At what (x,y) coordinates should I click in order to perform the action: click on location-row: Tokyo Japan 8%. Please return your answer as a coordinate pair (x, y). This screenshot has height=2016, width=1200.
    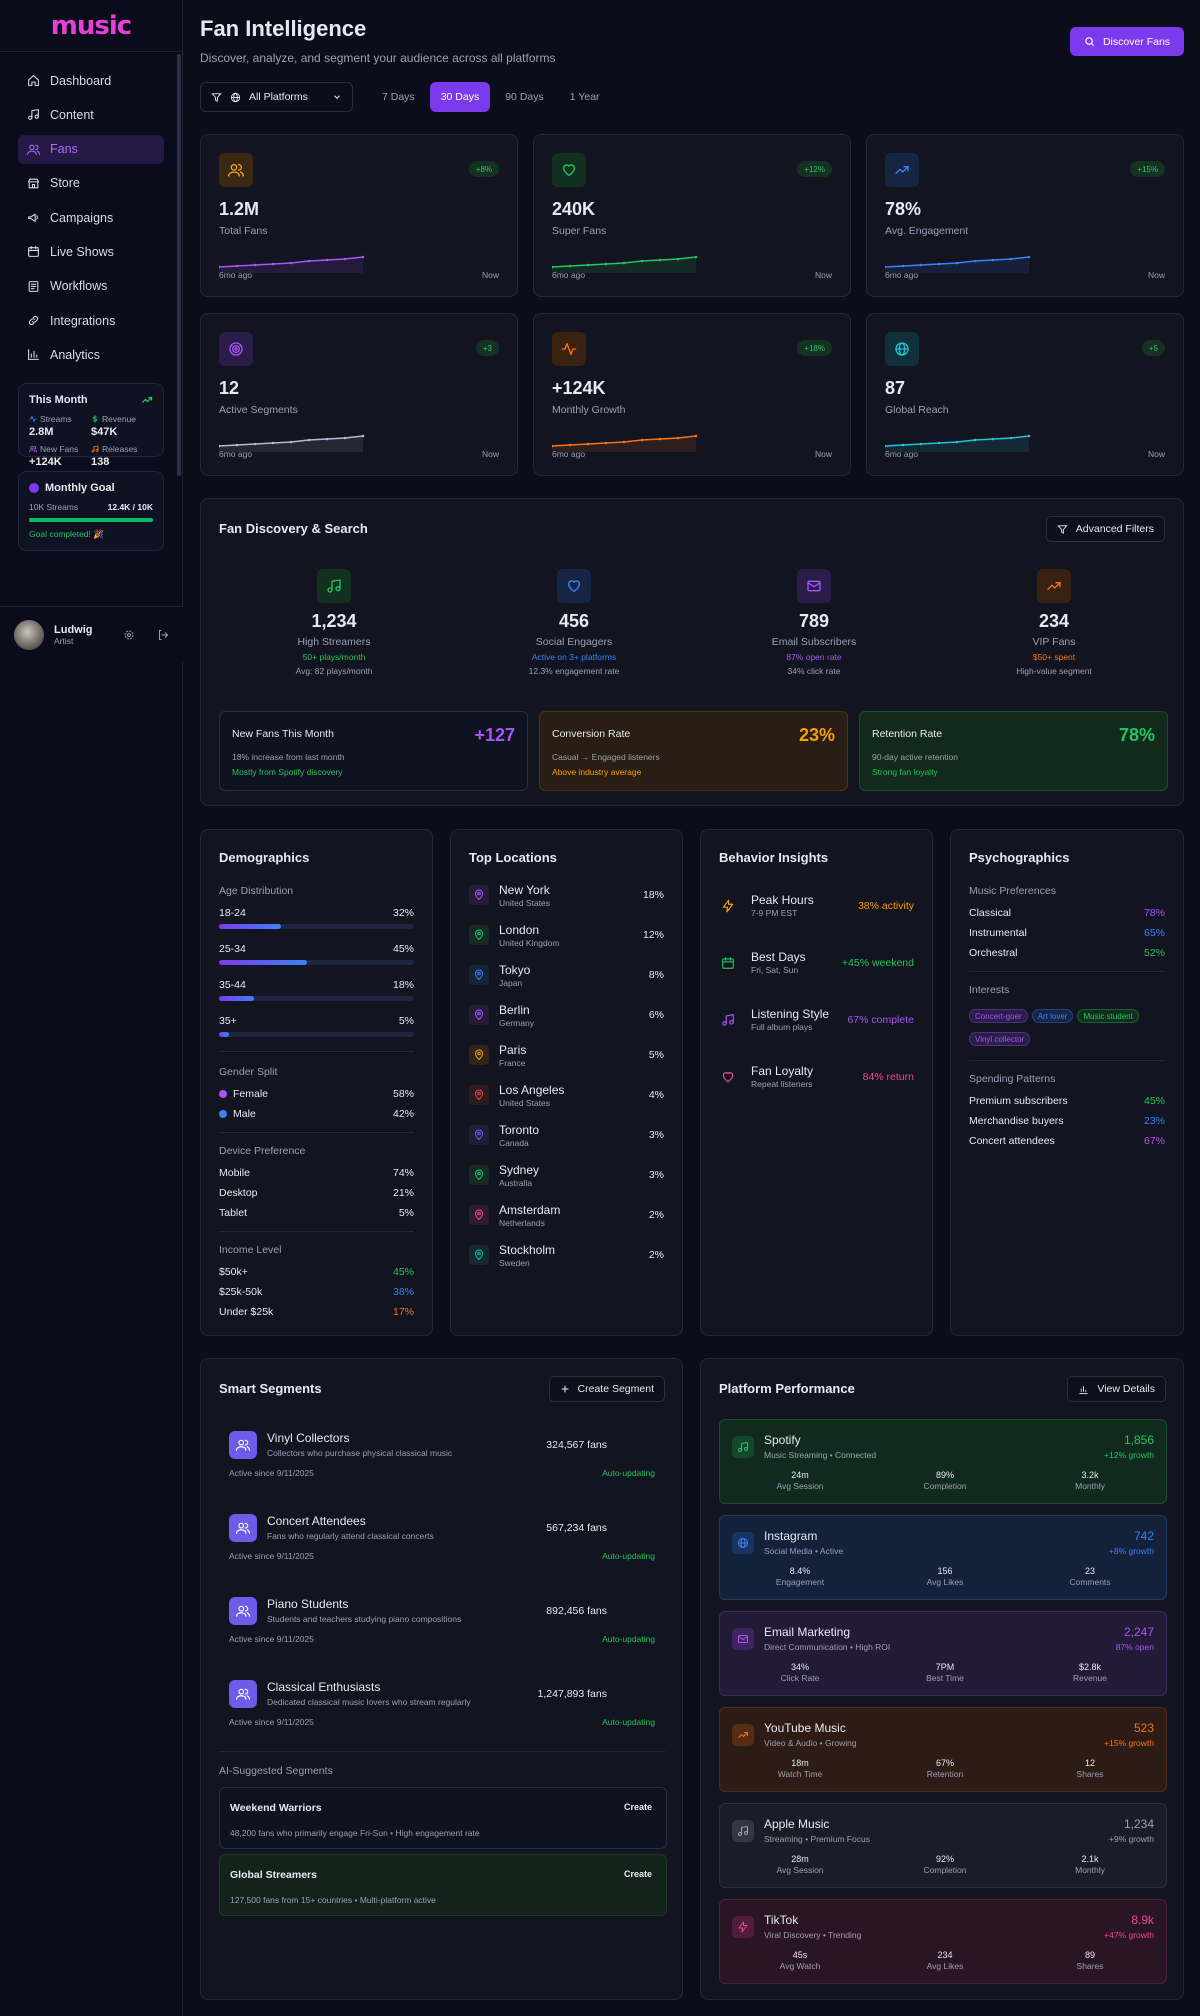
    Looking at the image, I should click on (566, 975).